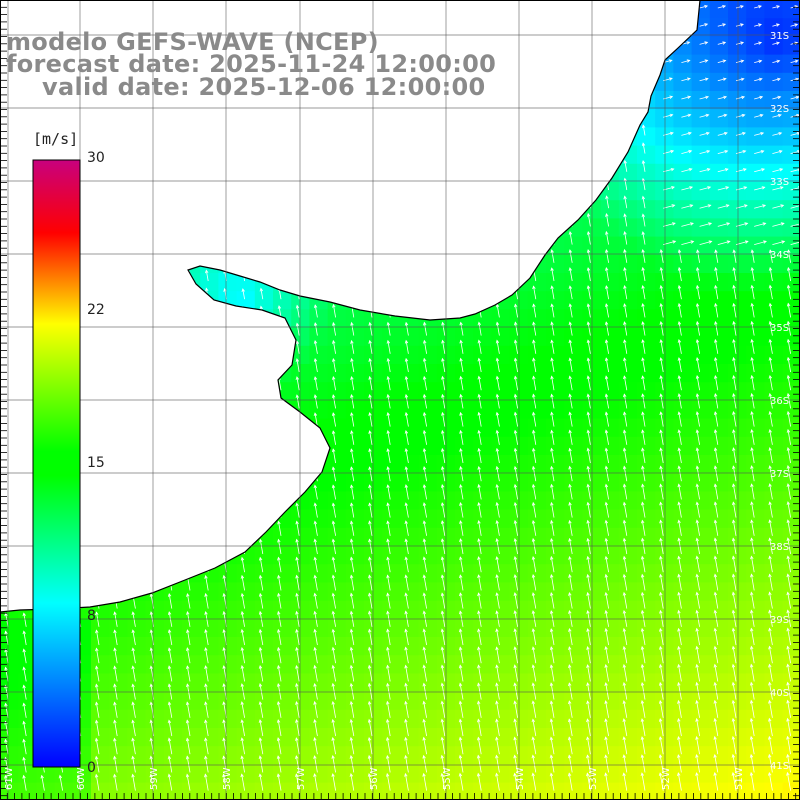 The image size is (800, 800). I want to click on colorbar-tick-0: 0, so click(91, 768).